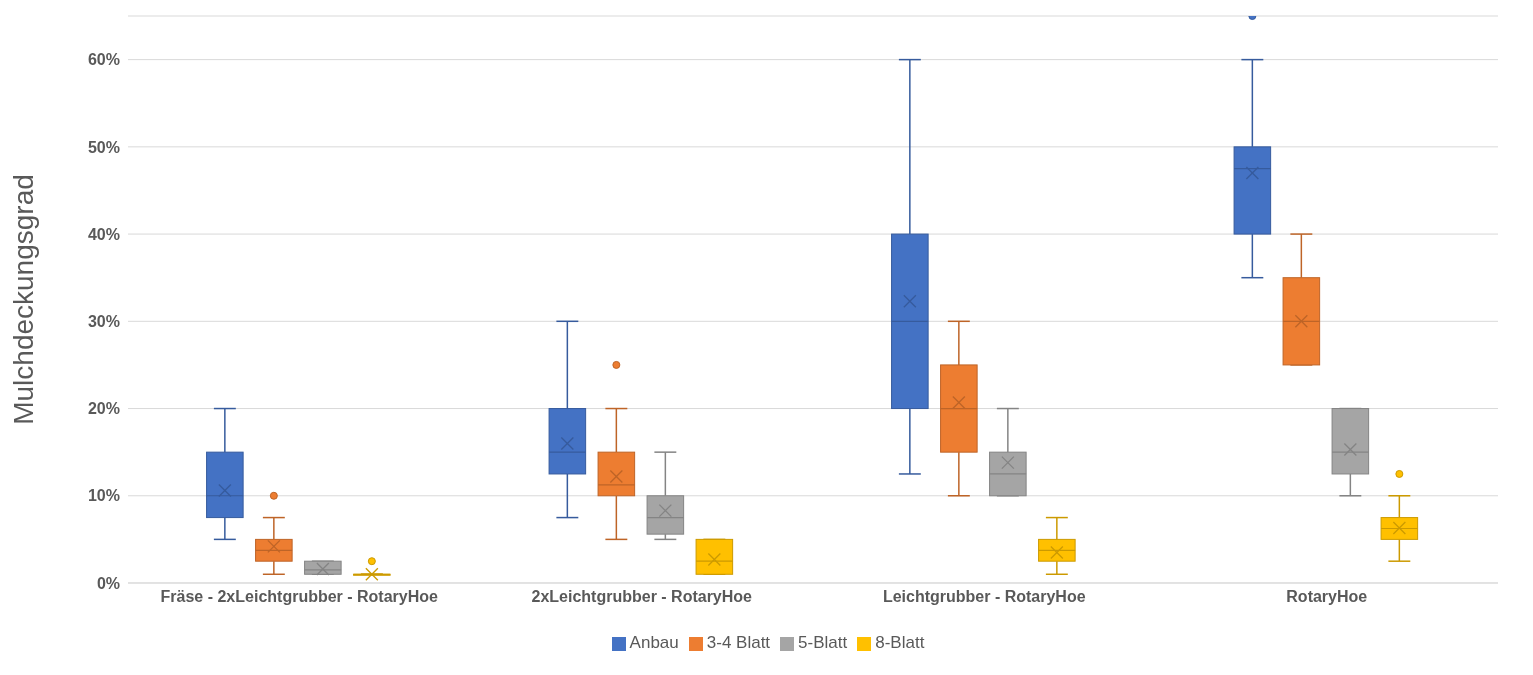  What do you see at coordinates (103, 234) in the screenshot?
I see `y-tick-label: 40%` at bounding box center [103, 234].